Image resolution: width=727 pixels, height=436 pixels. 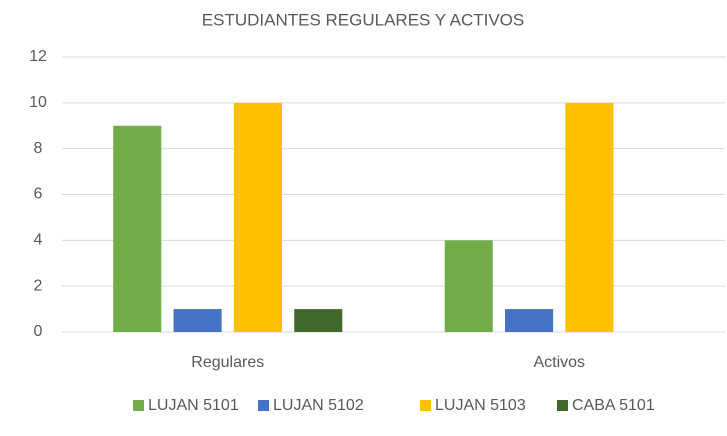 I want to click on y-tick-label: 0, so click(x=38, y=331).